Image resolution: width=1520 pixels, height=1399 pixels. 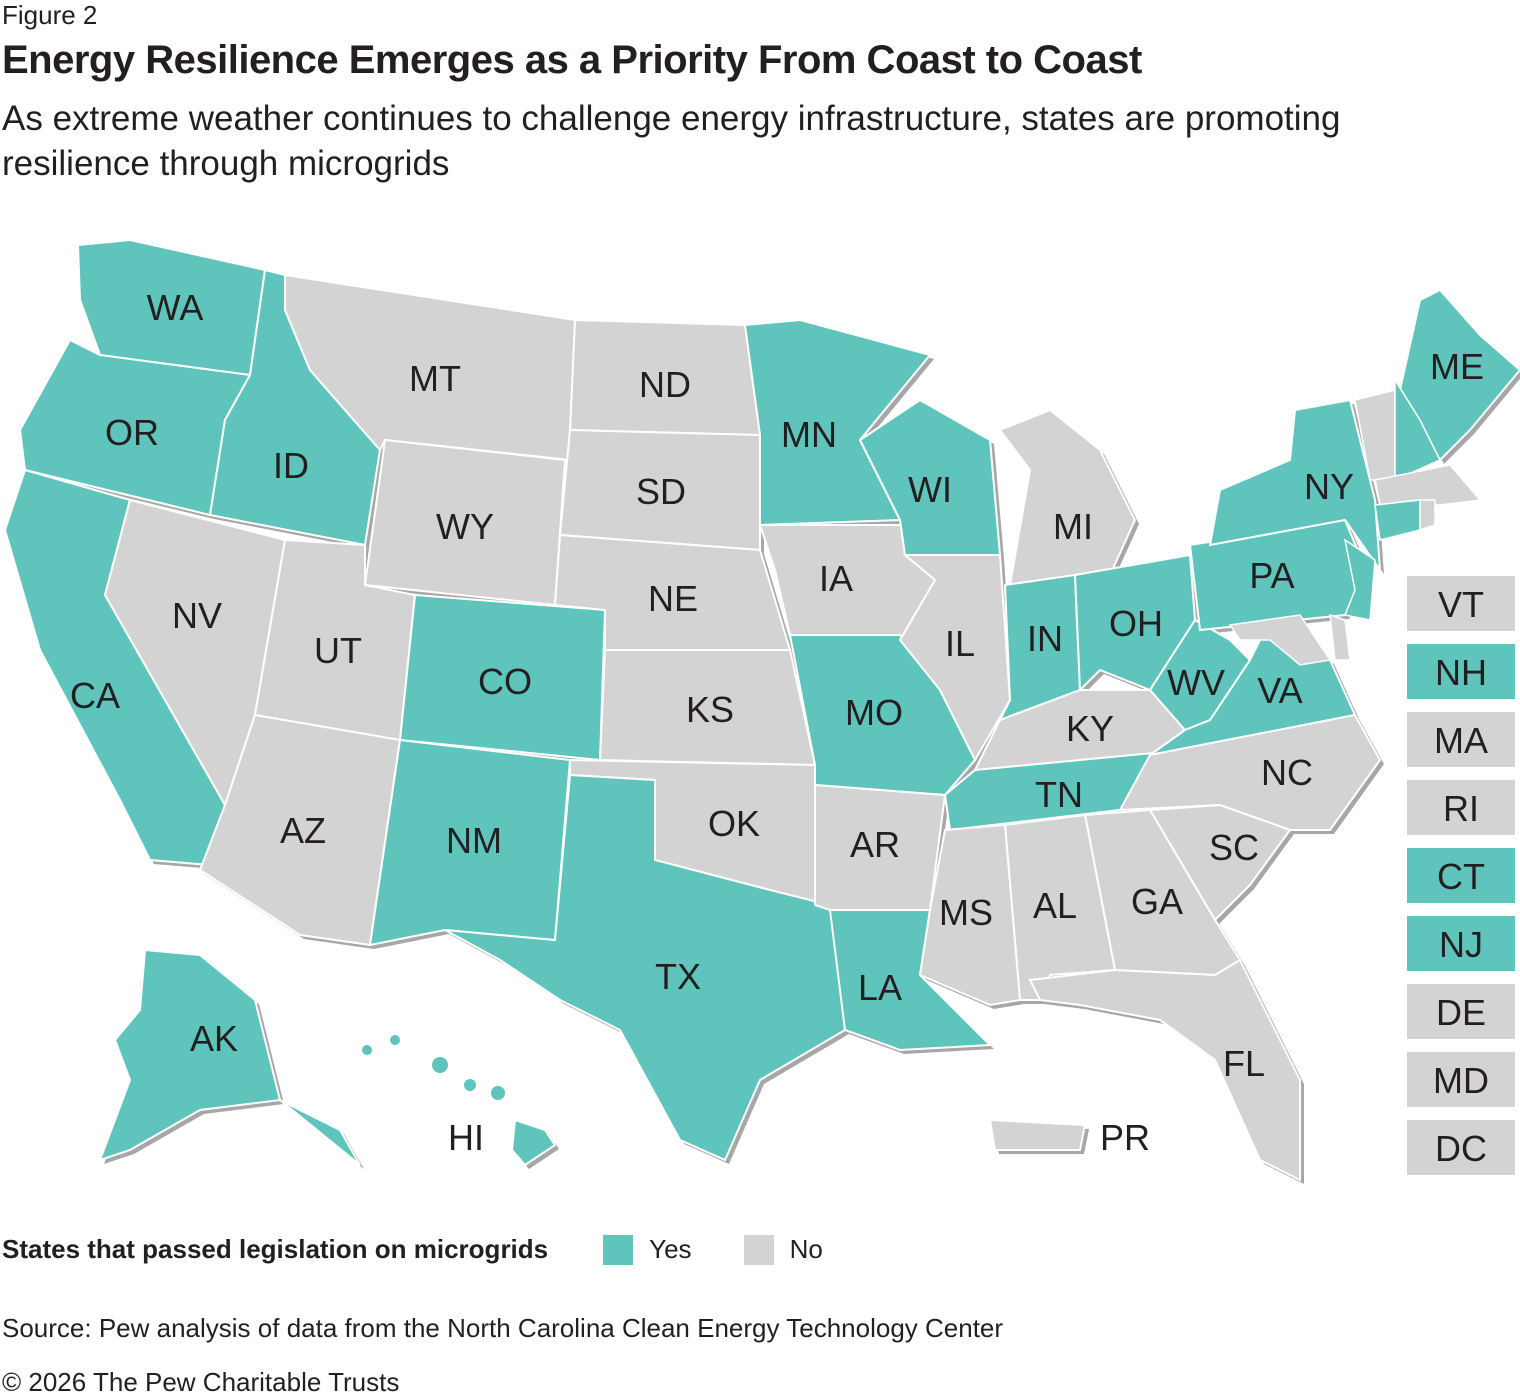 What do you see at coordinates (1418, 429) in the screenshot?
I see `state-nh` at bounding box center [1418, 429].